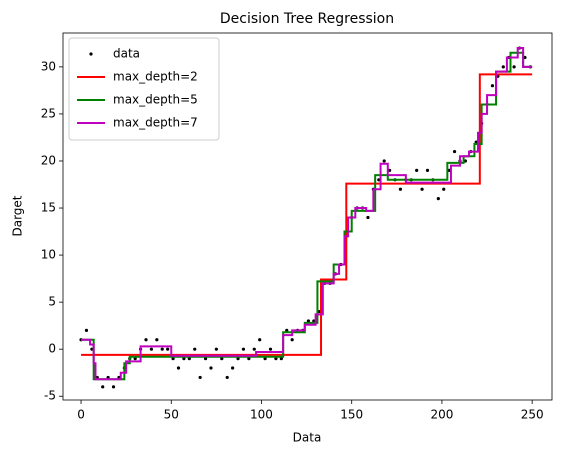 The image size is (565, 455). I want to click on x-tick-label: 150, so click(351, 415).